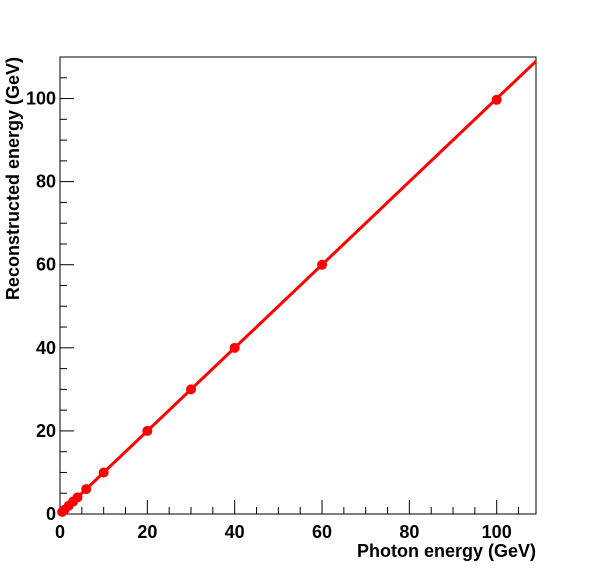 The width and height of the screenshot is (596, 577). What do you see at coordinates (409, 532) in the screenshot?
I see `x-tick-label: 80` at bounding box center [409, 532].